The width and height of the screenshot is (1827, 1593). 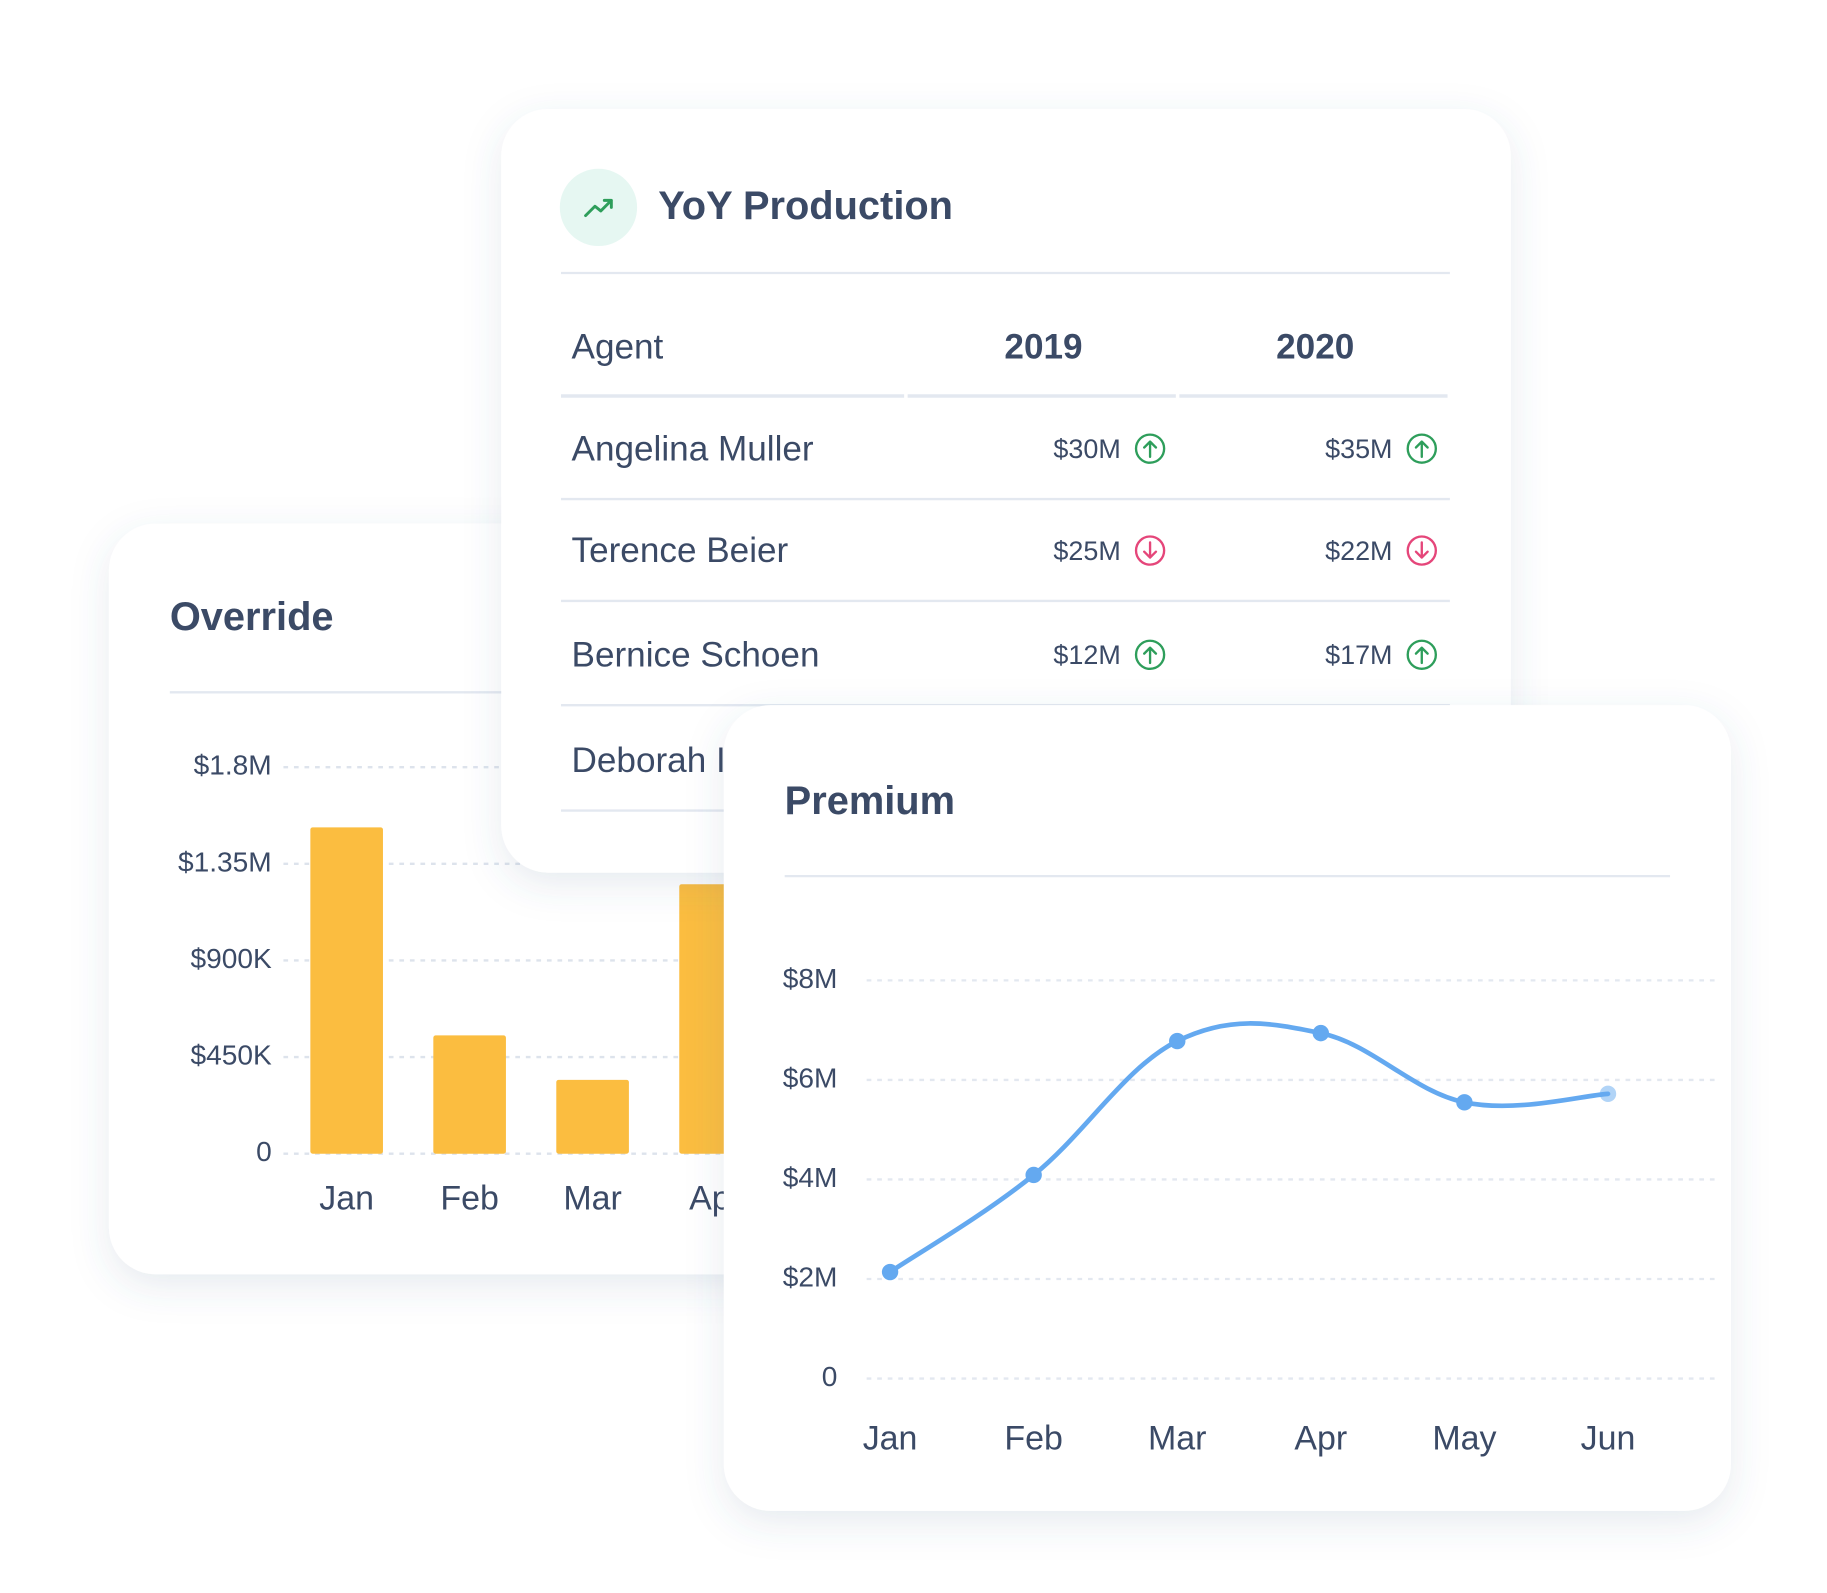 I want to click on y-tick-label: $1.8M, so click(x=233, y=765).